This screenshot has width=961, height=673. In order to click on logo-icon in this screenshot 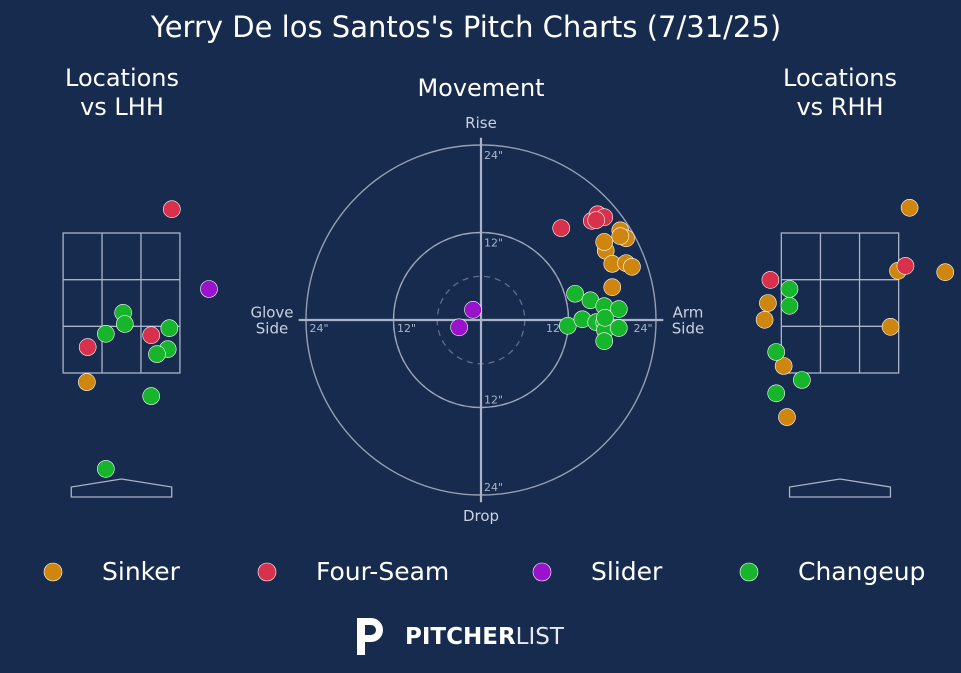, I will do `click(370, 636)`.